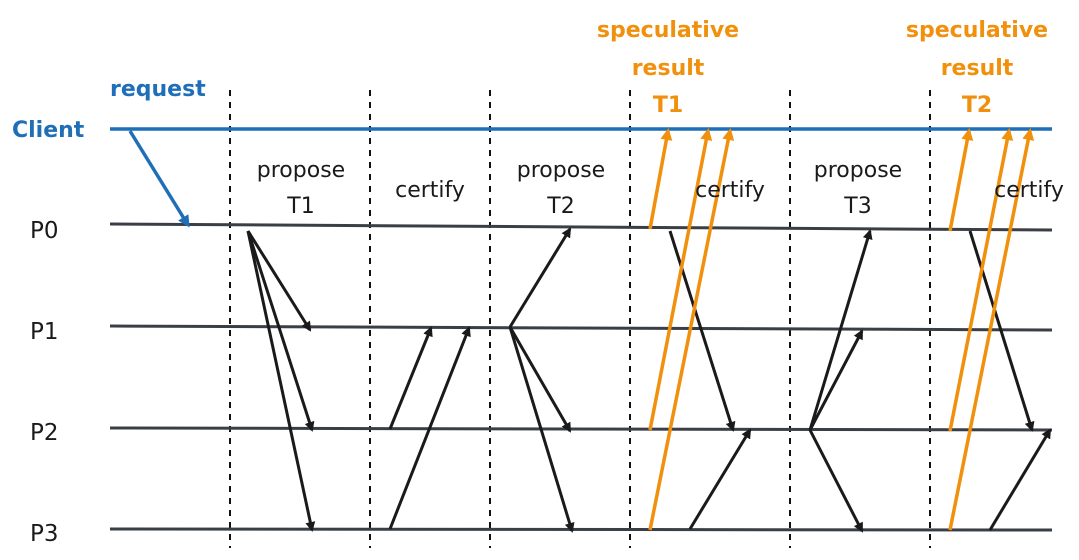 Image resolution: width=1079 pixels, height=560 pixels. Describe the element at coordinates (300, 206) in the screenshot. I see `propose-t1-label-line2: T1` at that location.